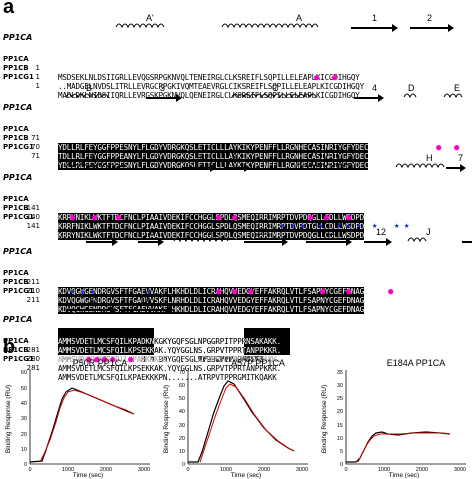 The height and width of the screenshot is (479, 474). I want to click on row-number: 280, so click(33, 359).